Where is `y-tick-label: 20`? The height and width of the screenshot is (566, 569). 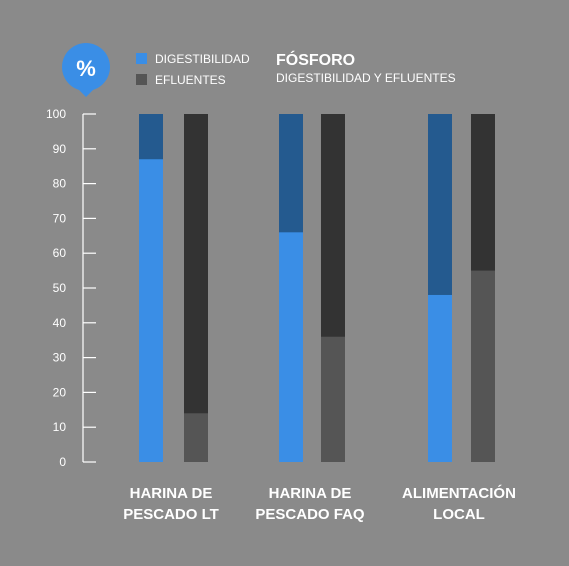 y-tick-label: 20 is located at coordinates (60, 392).